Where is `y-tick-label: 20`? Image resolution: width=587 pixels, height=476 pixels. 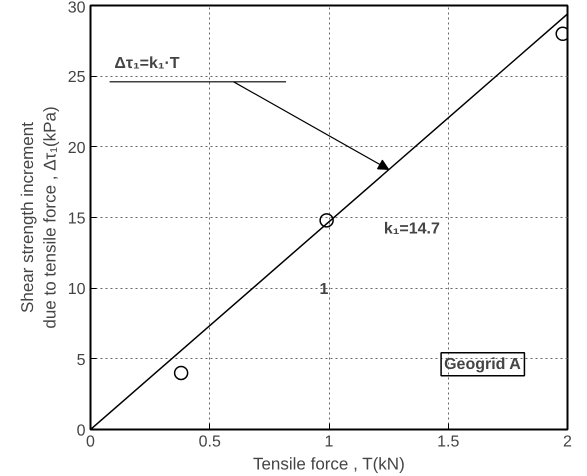 y-tick-label: 20 is located at coordinates (77, 148).